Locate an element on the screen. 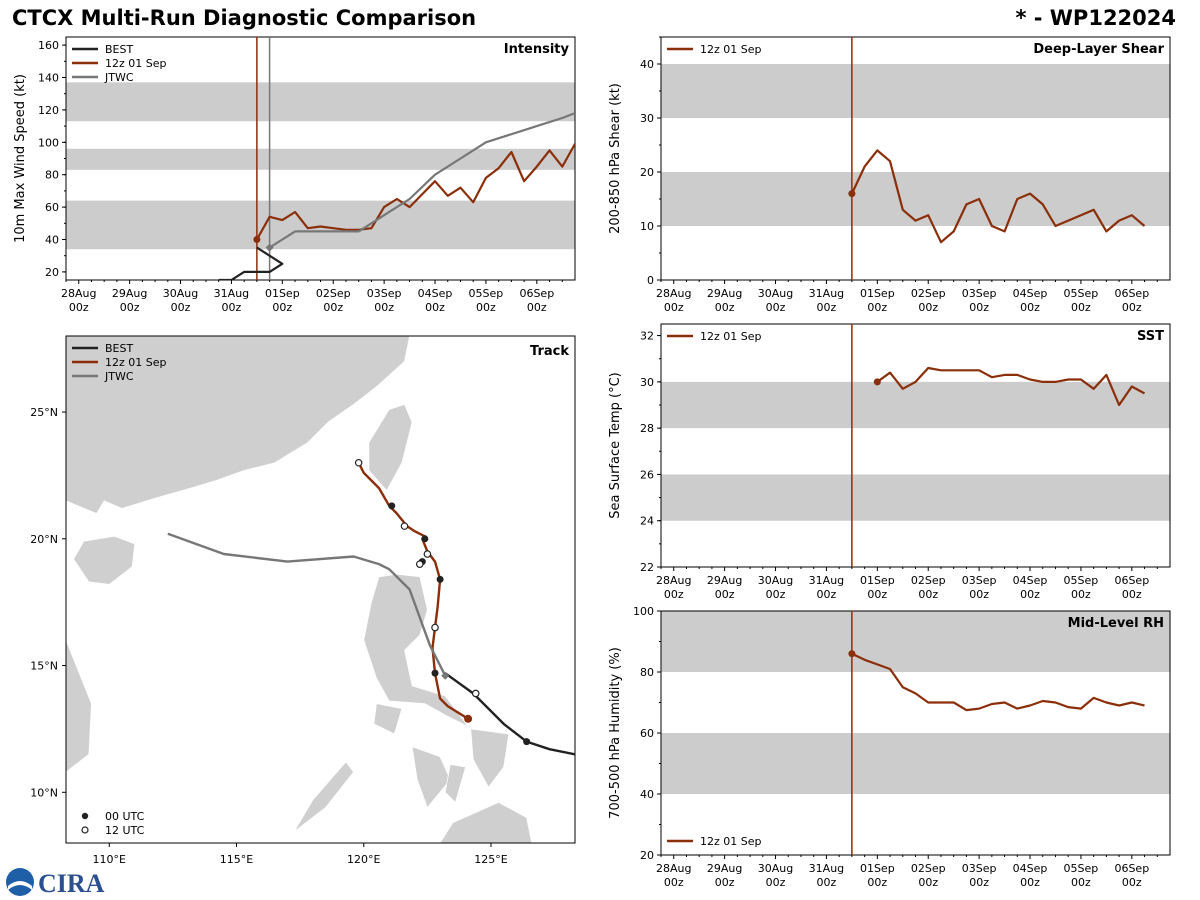 Image resolution: width=1200 pixels, height=900 pixels. track-series-group is located at coordinates (371, 607).